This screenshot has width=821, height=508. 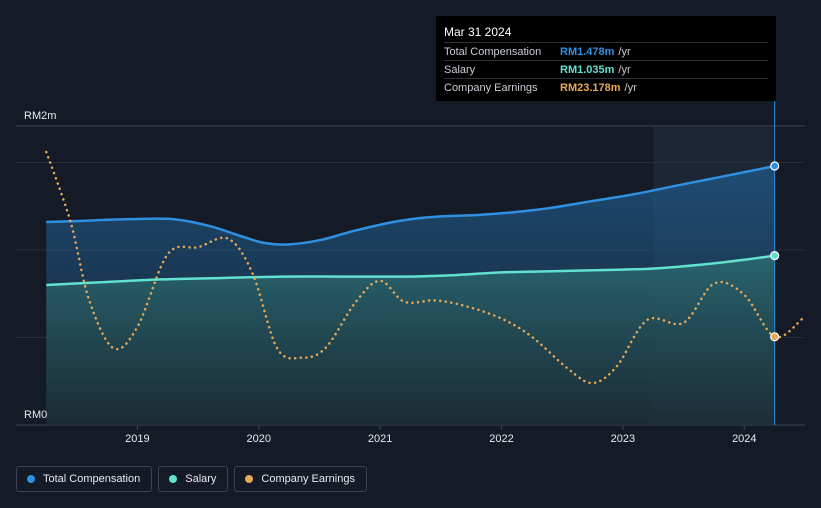 I want to click on salary-marker, so click(x=775, y=256).